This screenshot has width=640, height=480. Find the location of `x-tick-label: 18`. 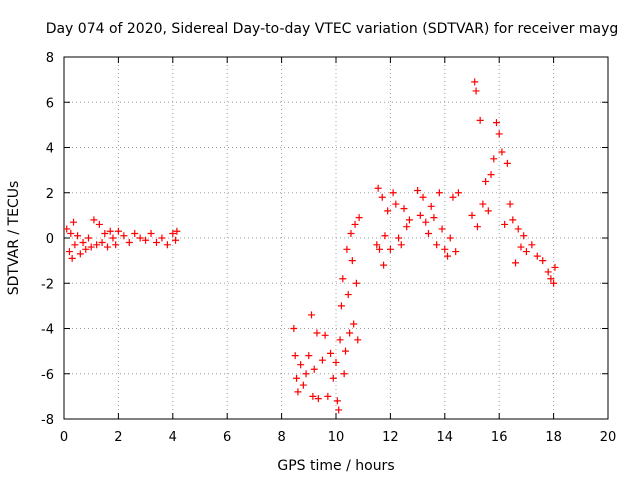

x-tick-label: 18 is located at coordinates (553, 437).